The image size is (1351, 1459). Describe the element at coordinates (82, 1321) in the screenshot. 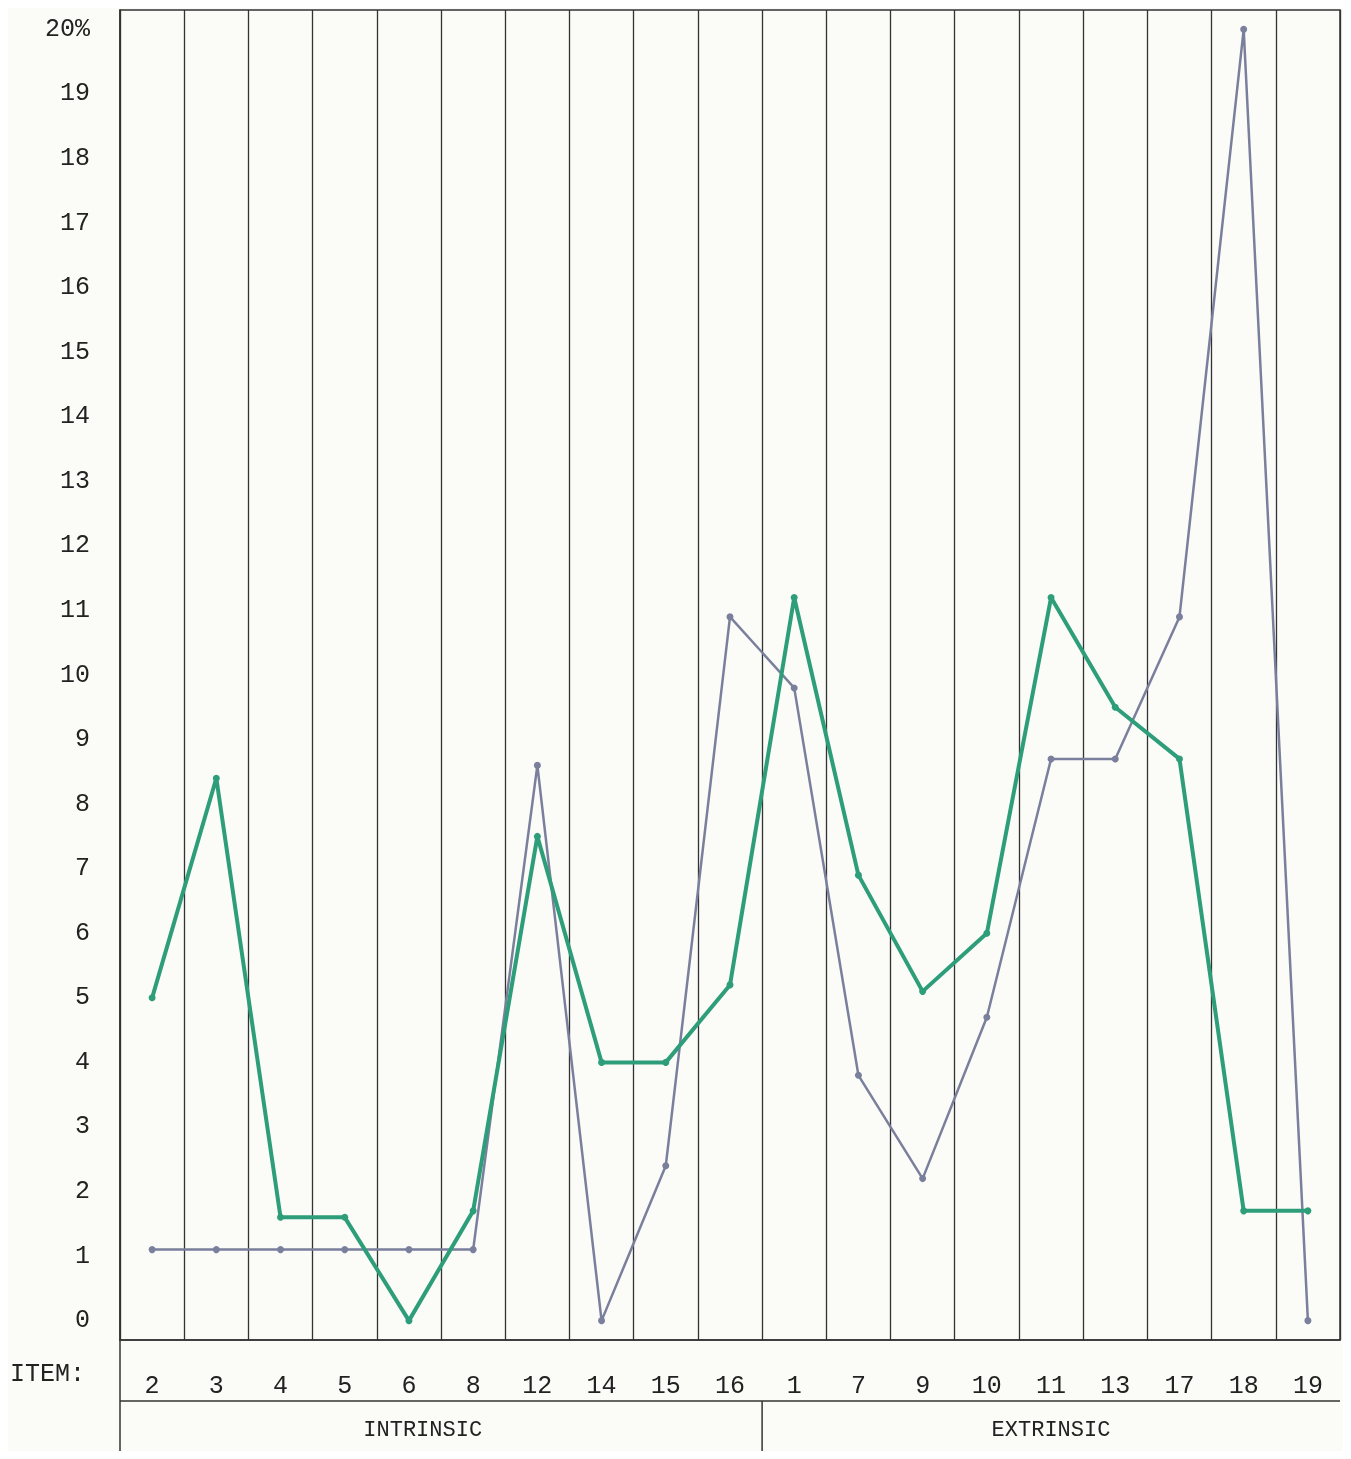

I see `y-tick-label: 0` at that location.